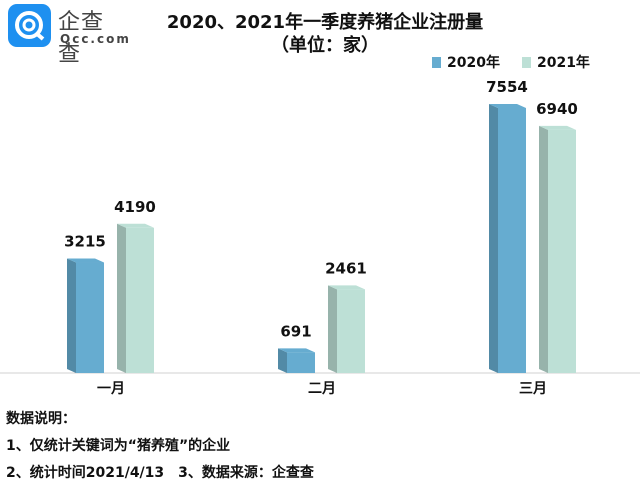  Describe the element at coordinates (322, 389) in the screenshot. I see `x-tick-label: 二月` at that location.